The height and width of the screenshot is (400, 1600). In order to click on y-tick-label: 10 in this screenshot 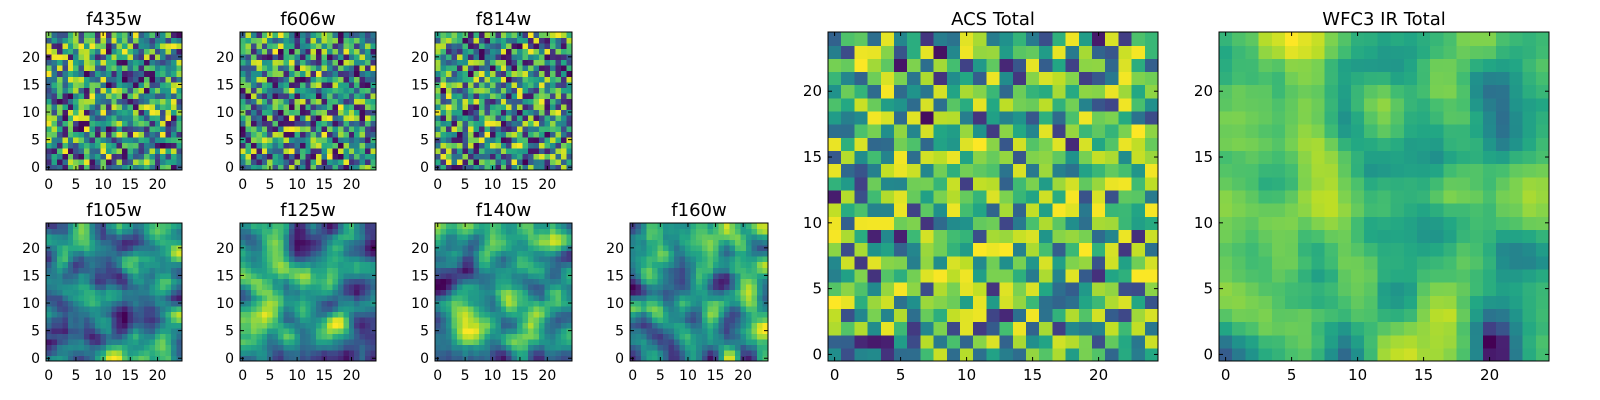, I will do `click(225, 113)`.